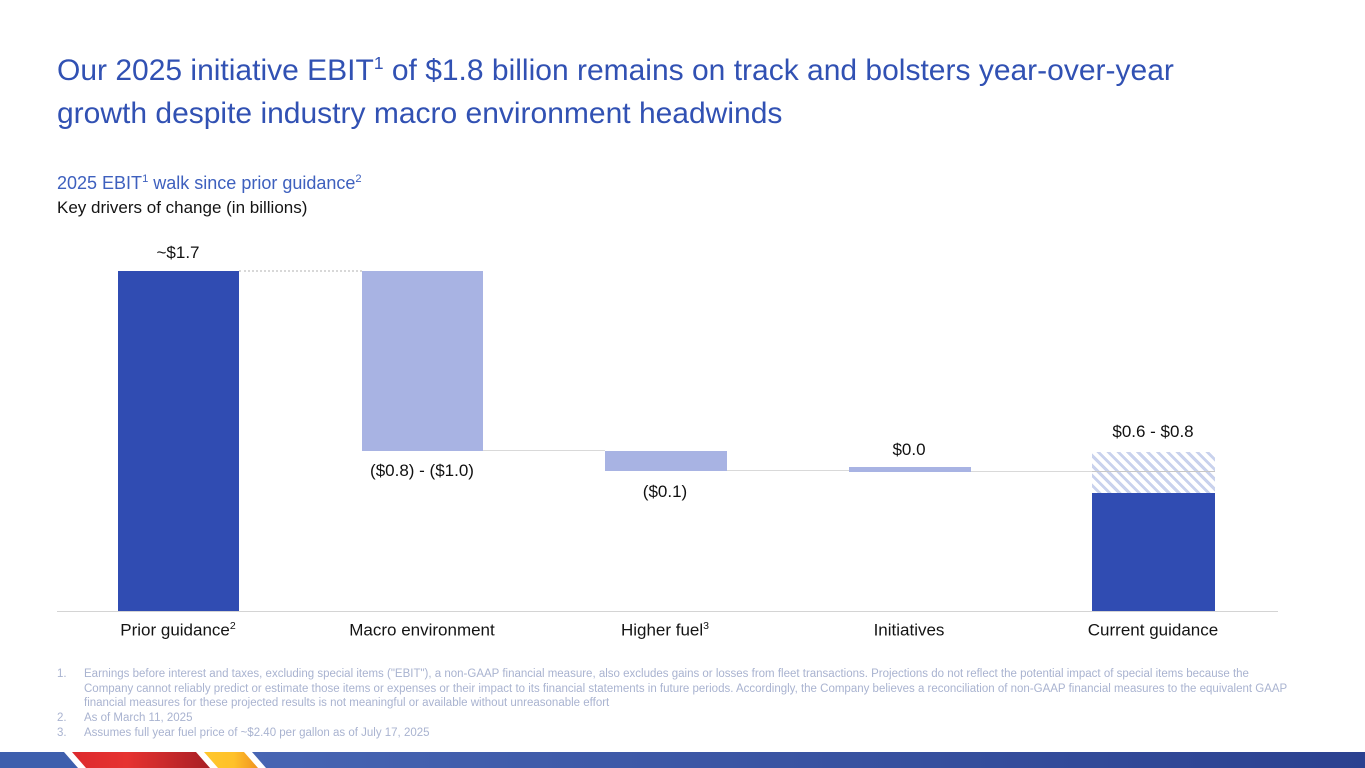  What do you see at coordinates (666, 461) in the screenshot?
I see `bar-higher-fuel` at bounding box center [666, 461].